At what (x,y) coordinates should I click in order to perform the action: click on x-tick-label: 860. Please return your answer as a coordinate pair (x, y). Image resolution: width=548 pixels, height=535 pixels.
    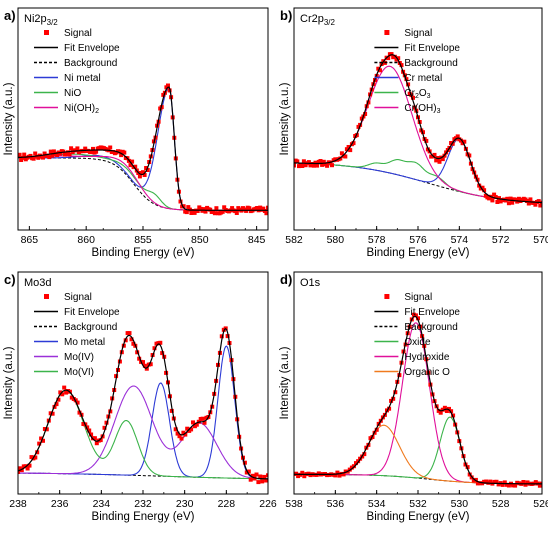
    Looking at the image, I should click on (86, 240).